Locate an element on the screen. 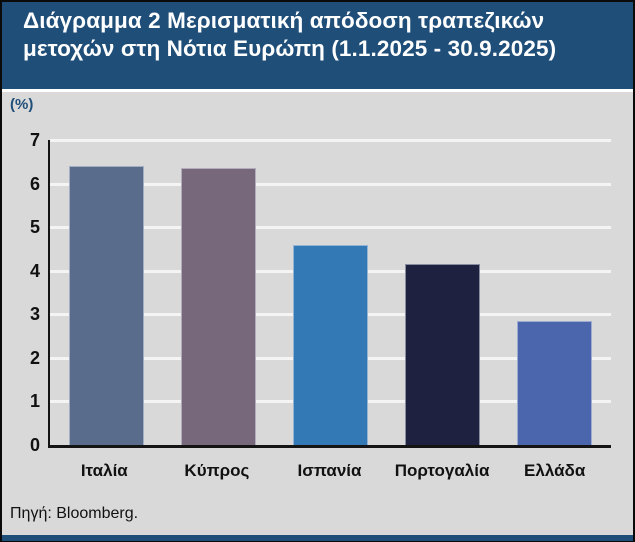  bar-Πορτογαλία is located at coordinates (443, 354).